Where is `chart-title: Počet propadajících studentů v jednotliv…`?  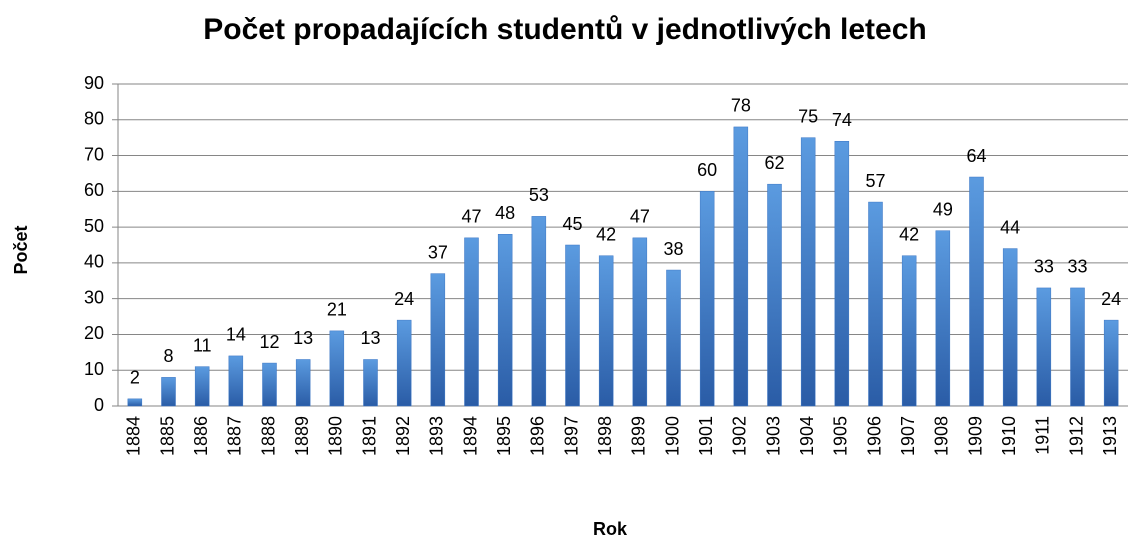
chart-title: Počet propadajících studentů v jednotliv… is located at coordinates (565, 29).